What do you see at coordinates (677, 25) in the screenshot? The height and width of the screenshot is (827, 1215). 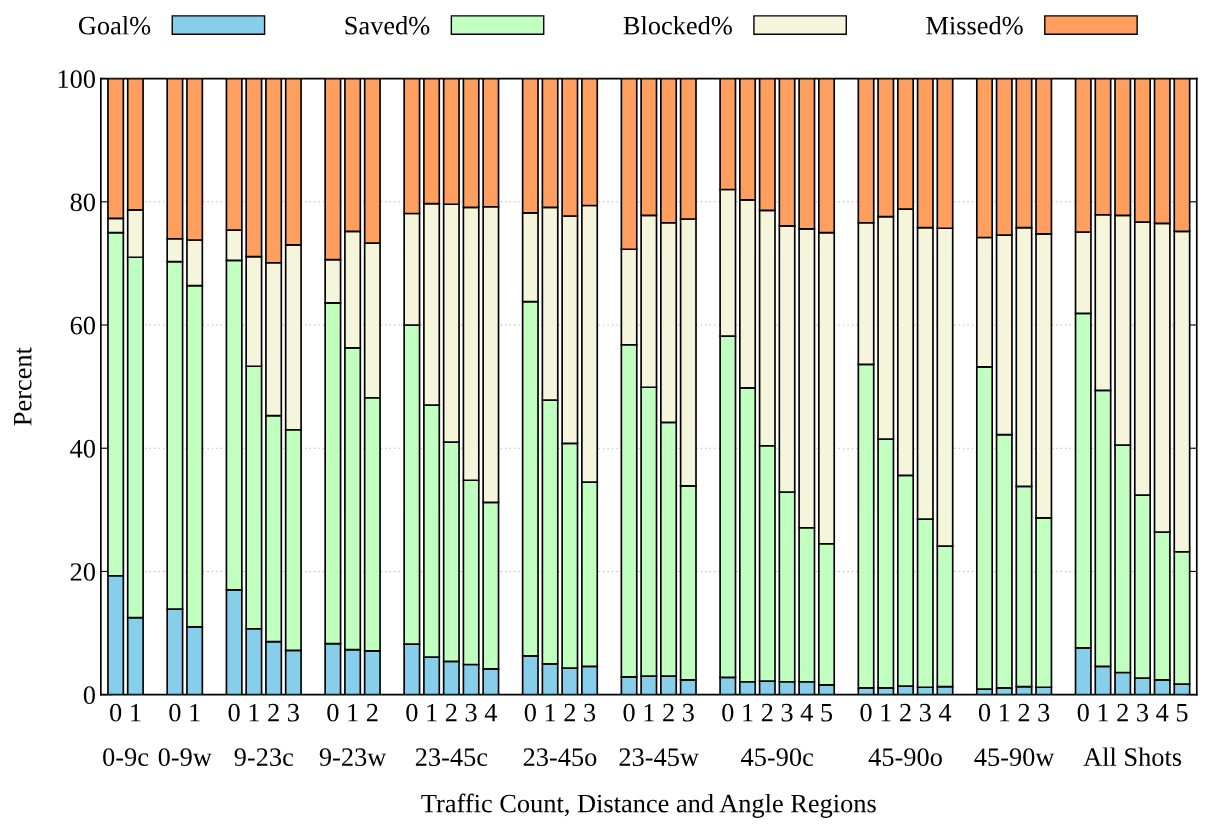 I see `legend-label: Blocked%` at bounding box center [677, 25].